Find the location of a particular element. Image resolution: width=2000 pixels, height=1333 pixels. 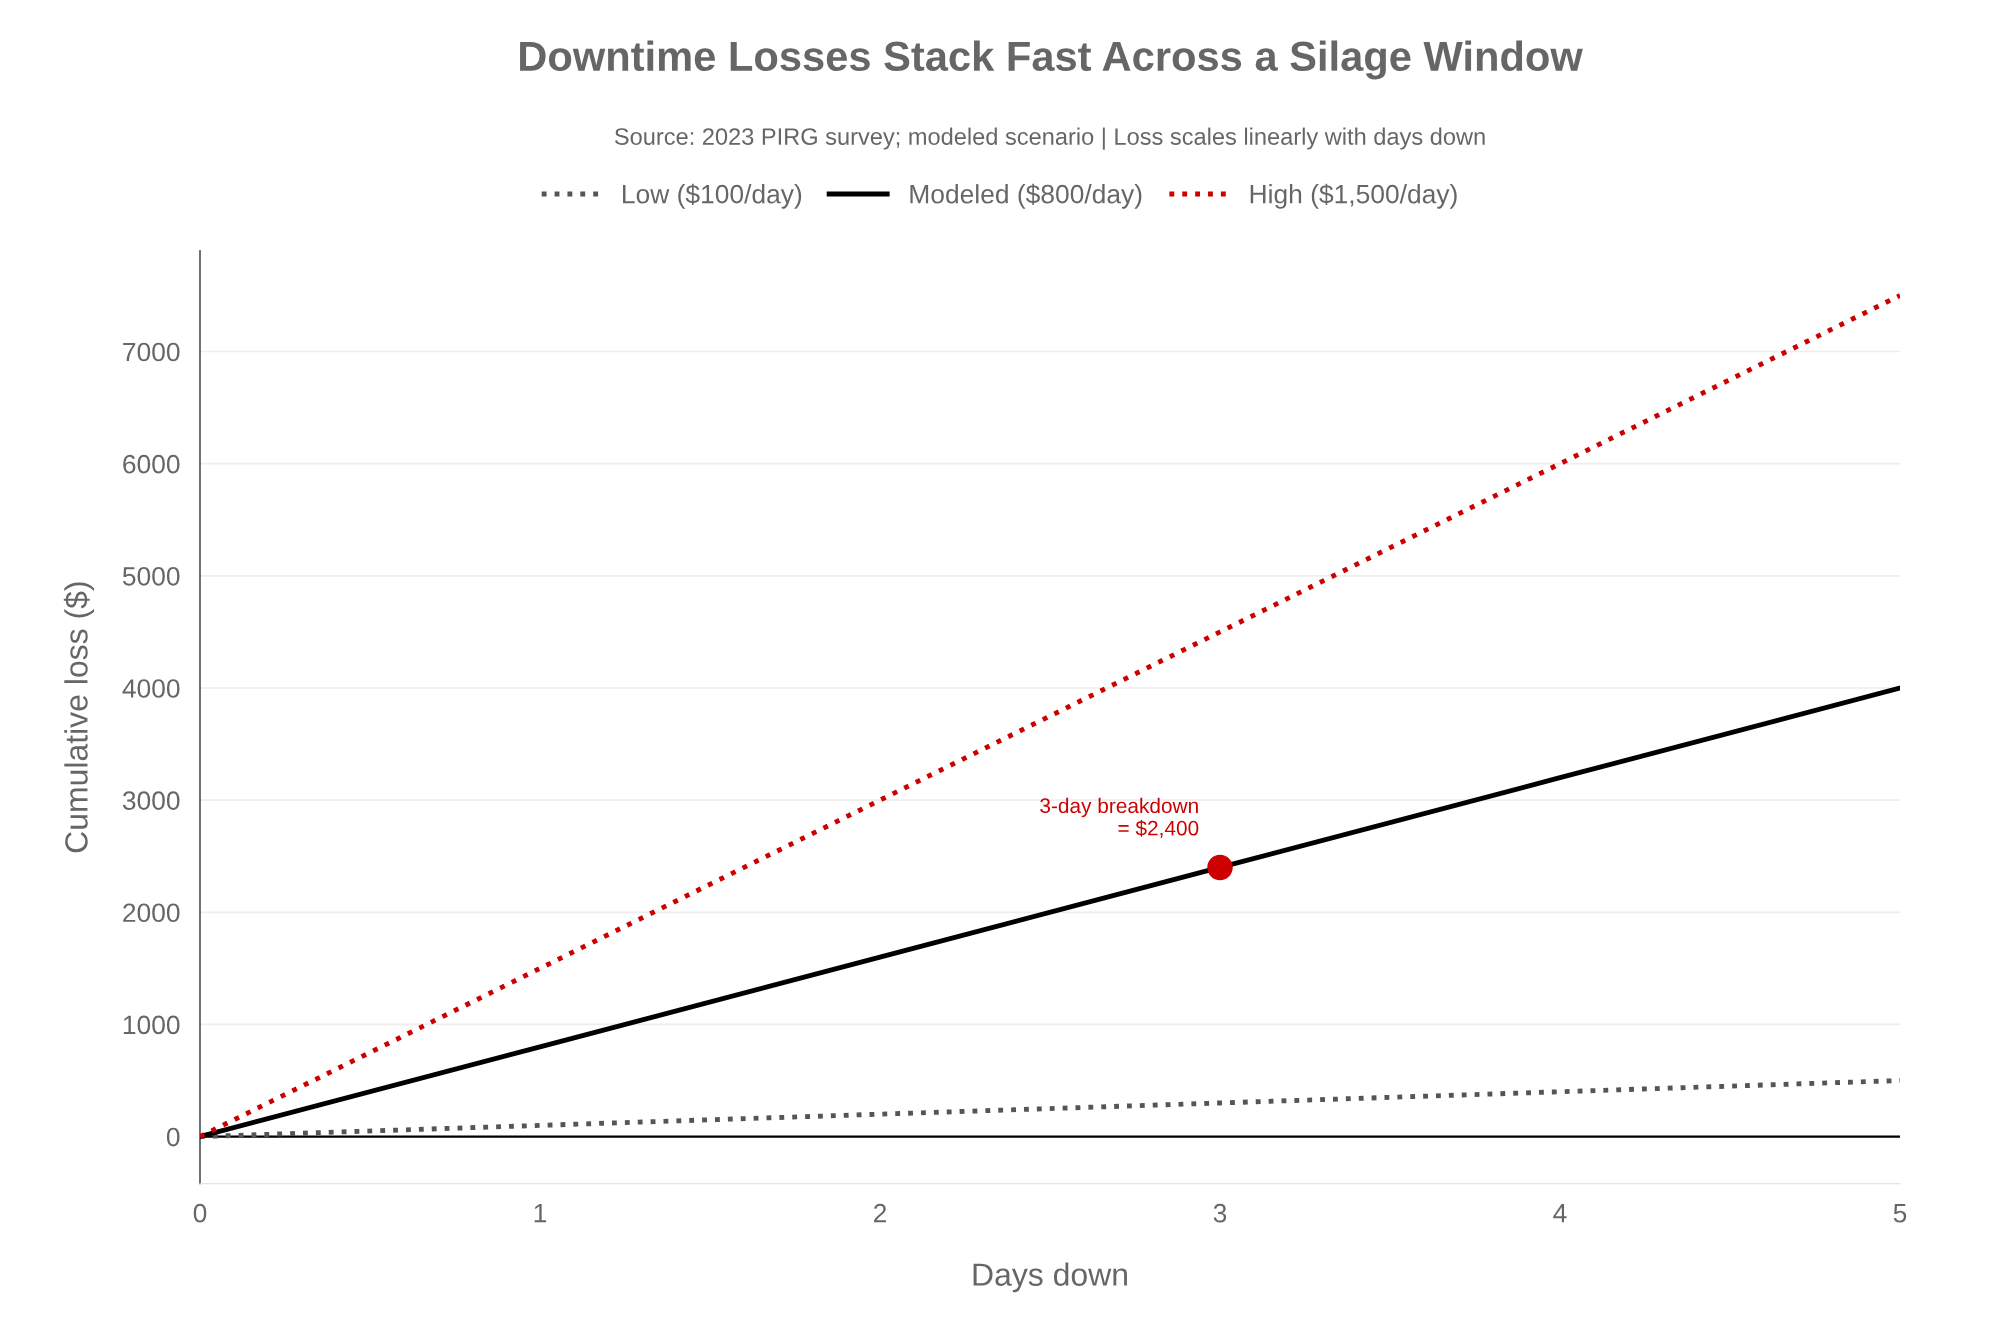

x-axis-title: Days down is located at coordinates (1050, 1277).